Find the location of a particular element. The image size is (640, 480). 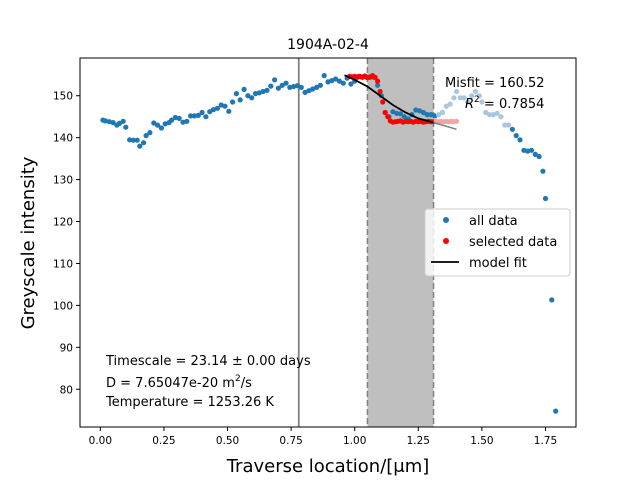

legend-marker-all-data is located at coordinates (446, 220).